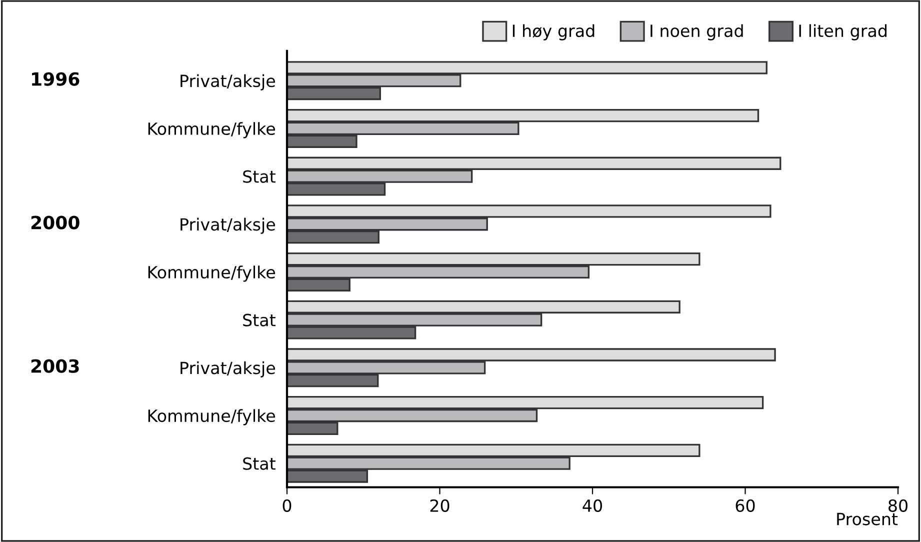  What do you see at coordinates (842, 32) in the screenshot?
I see `legend-label: I liten grad` at bounding box center [842, 32].